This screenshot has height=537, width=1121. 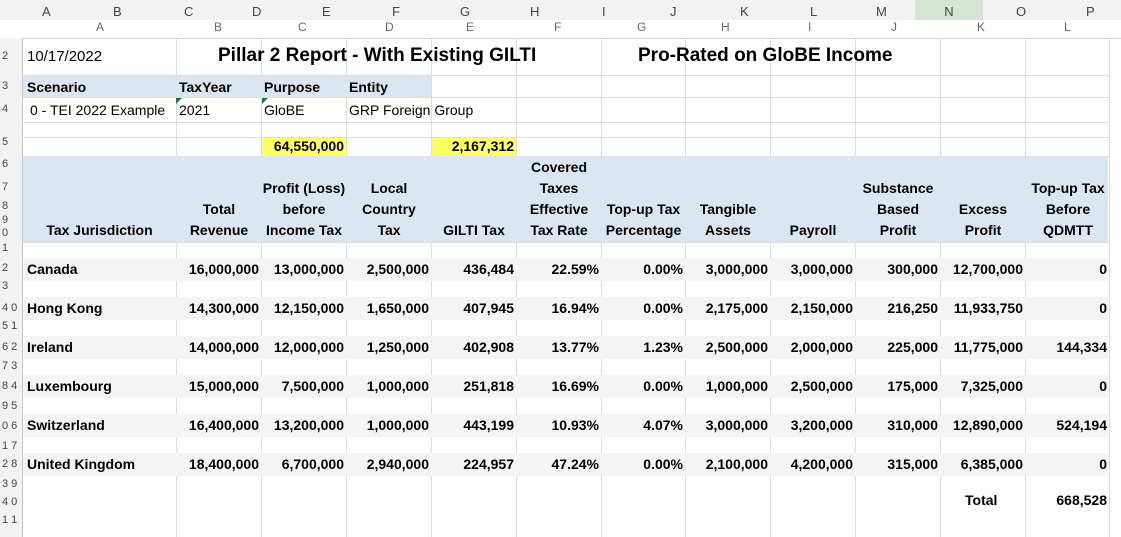 I want to click on column-header-G: G, so click(x=465, y=11).